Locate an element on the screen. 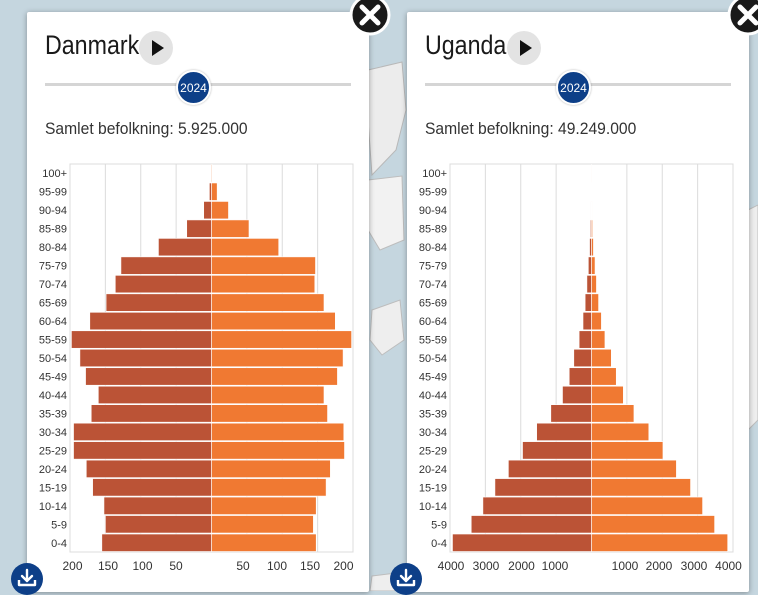 The image size is (758, 595). x-tick-label: 50 is located at coordinates (176, 566).